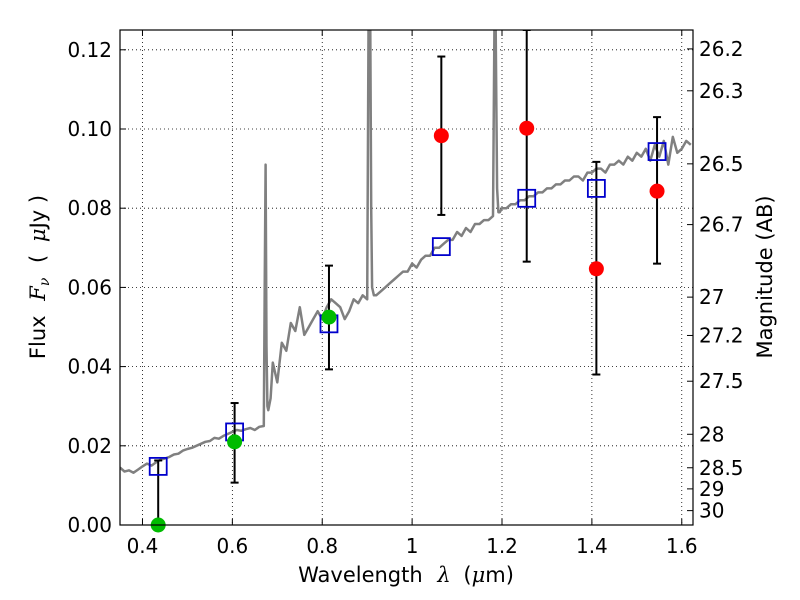  What do you see at coordinates (89, 208) in the screenshot?
I see `y-tick-label: 0.08` at bounding box center [89, 208].